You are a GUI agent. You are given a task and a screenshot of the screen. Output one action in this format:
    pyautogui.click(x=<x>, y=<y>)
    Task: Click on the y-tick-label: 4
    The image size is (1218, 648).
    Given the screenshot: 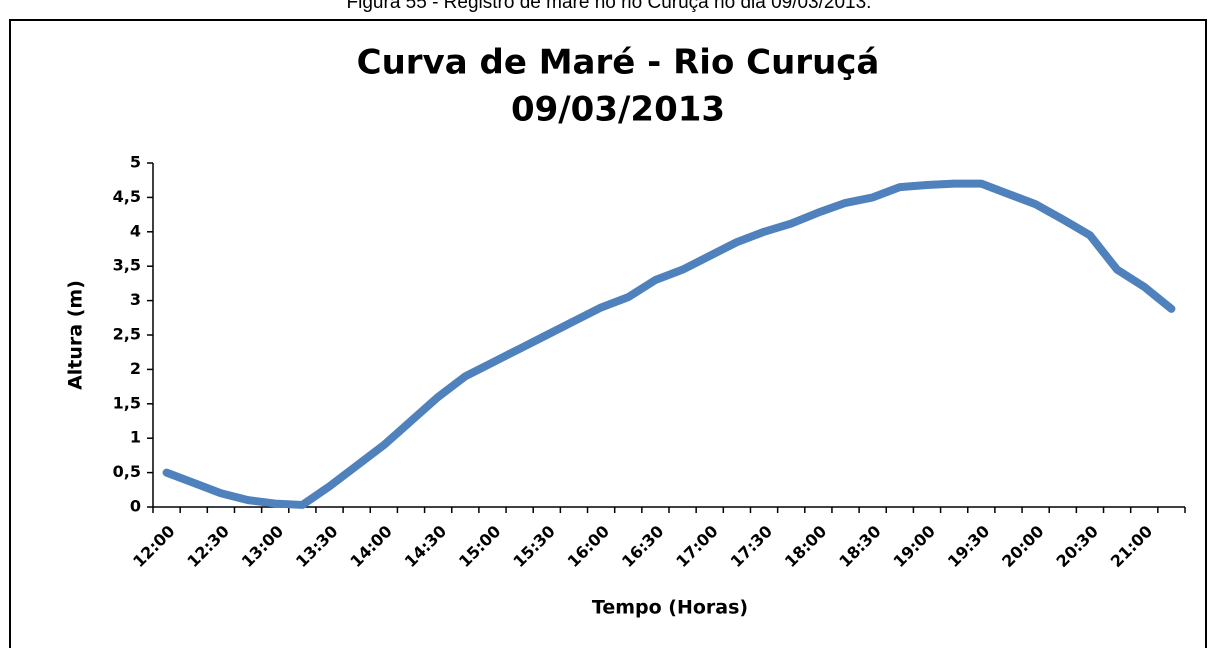 What is the action you would take?
    pyautogui.click(x=135, y=230)
    